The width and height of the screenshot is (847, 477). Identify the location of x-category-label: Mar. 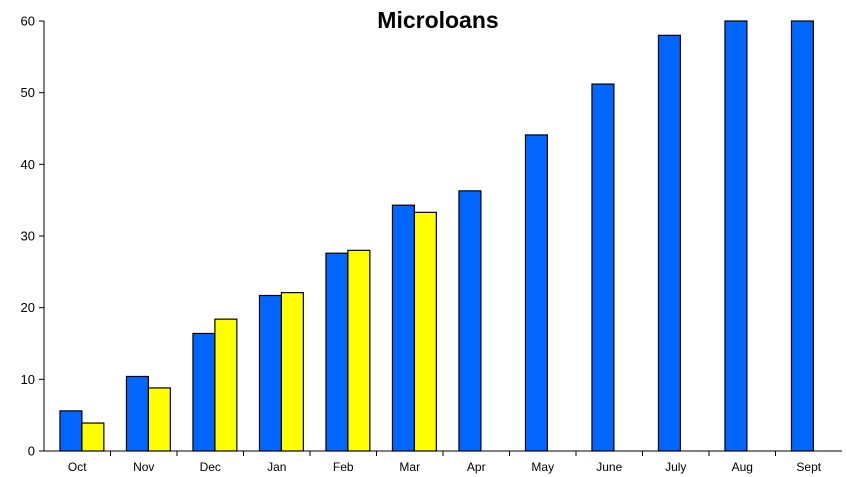
(409, 467).